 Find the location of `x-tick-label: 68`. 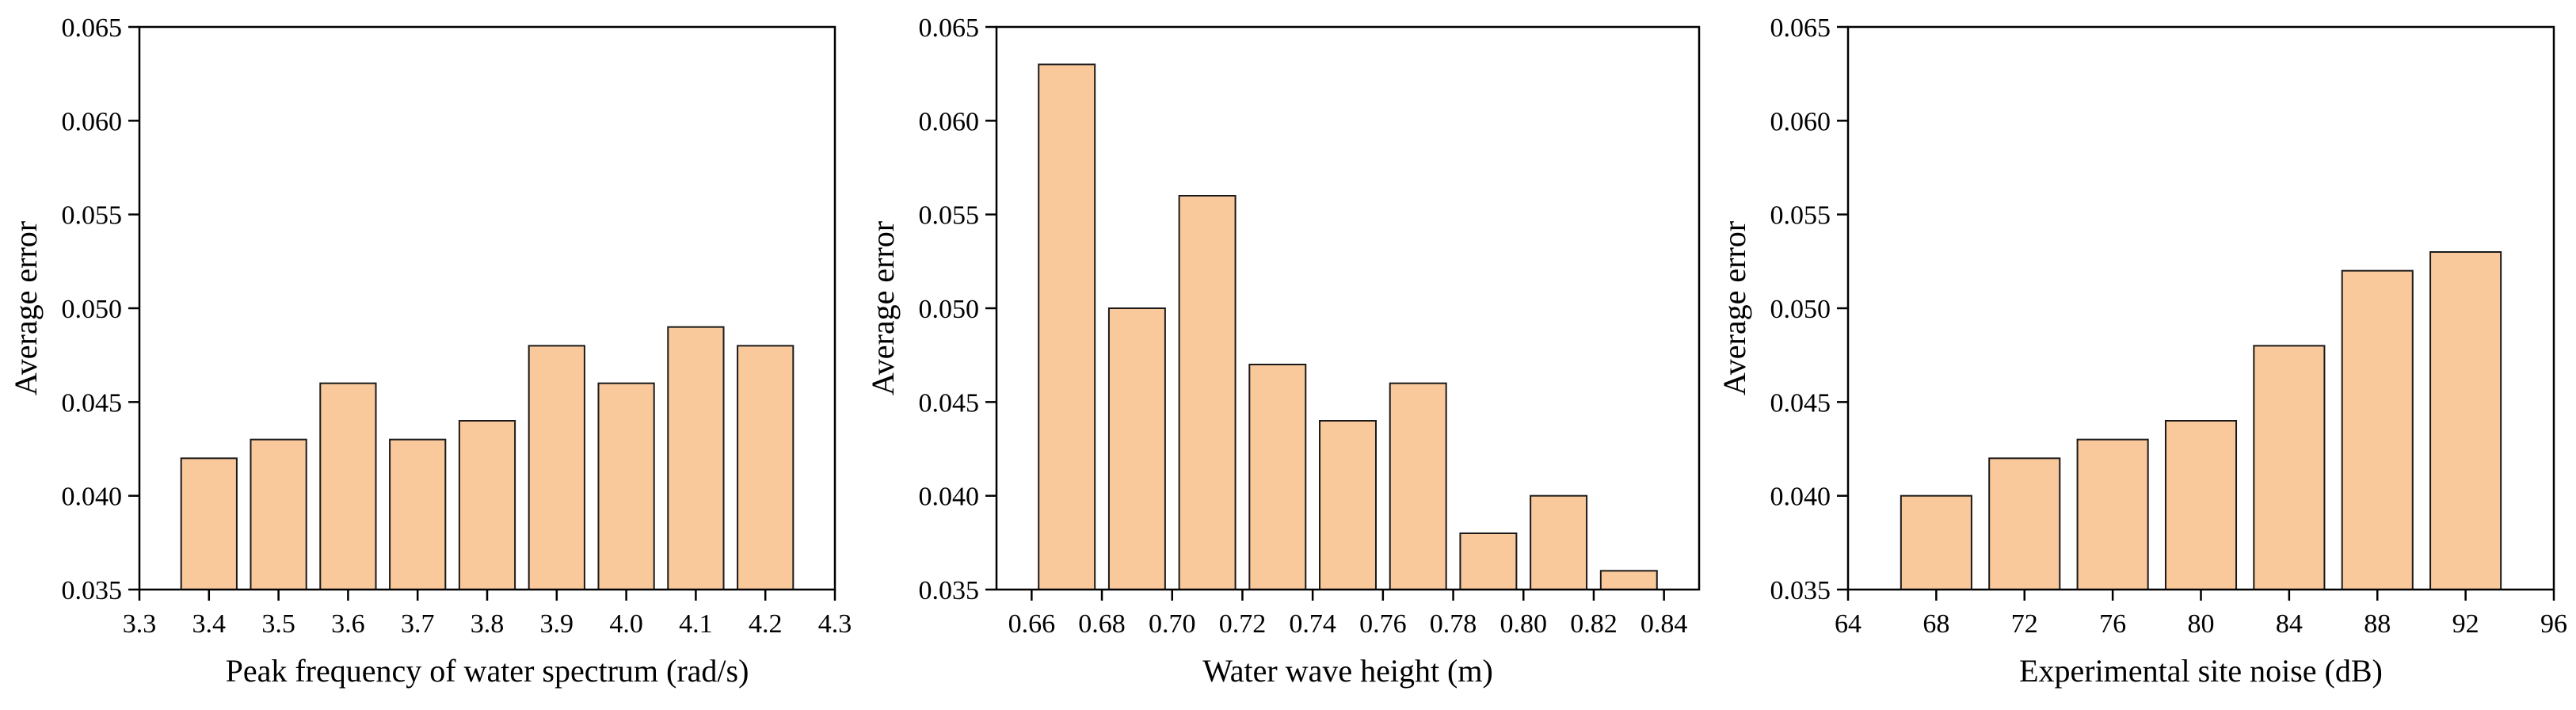

x-tick-label: 68 is located at coordinates (1935, 624).